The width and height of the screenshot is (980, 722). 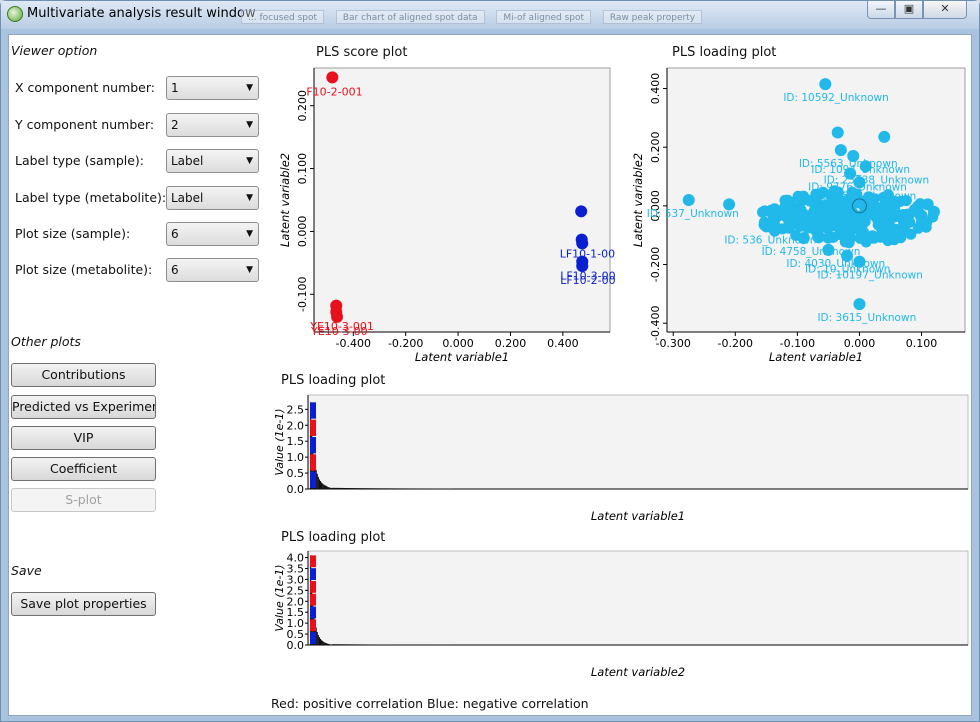 I want to click on close-button: ✕, so click(x=945, y=10).